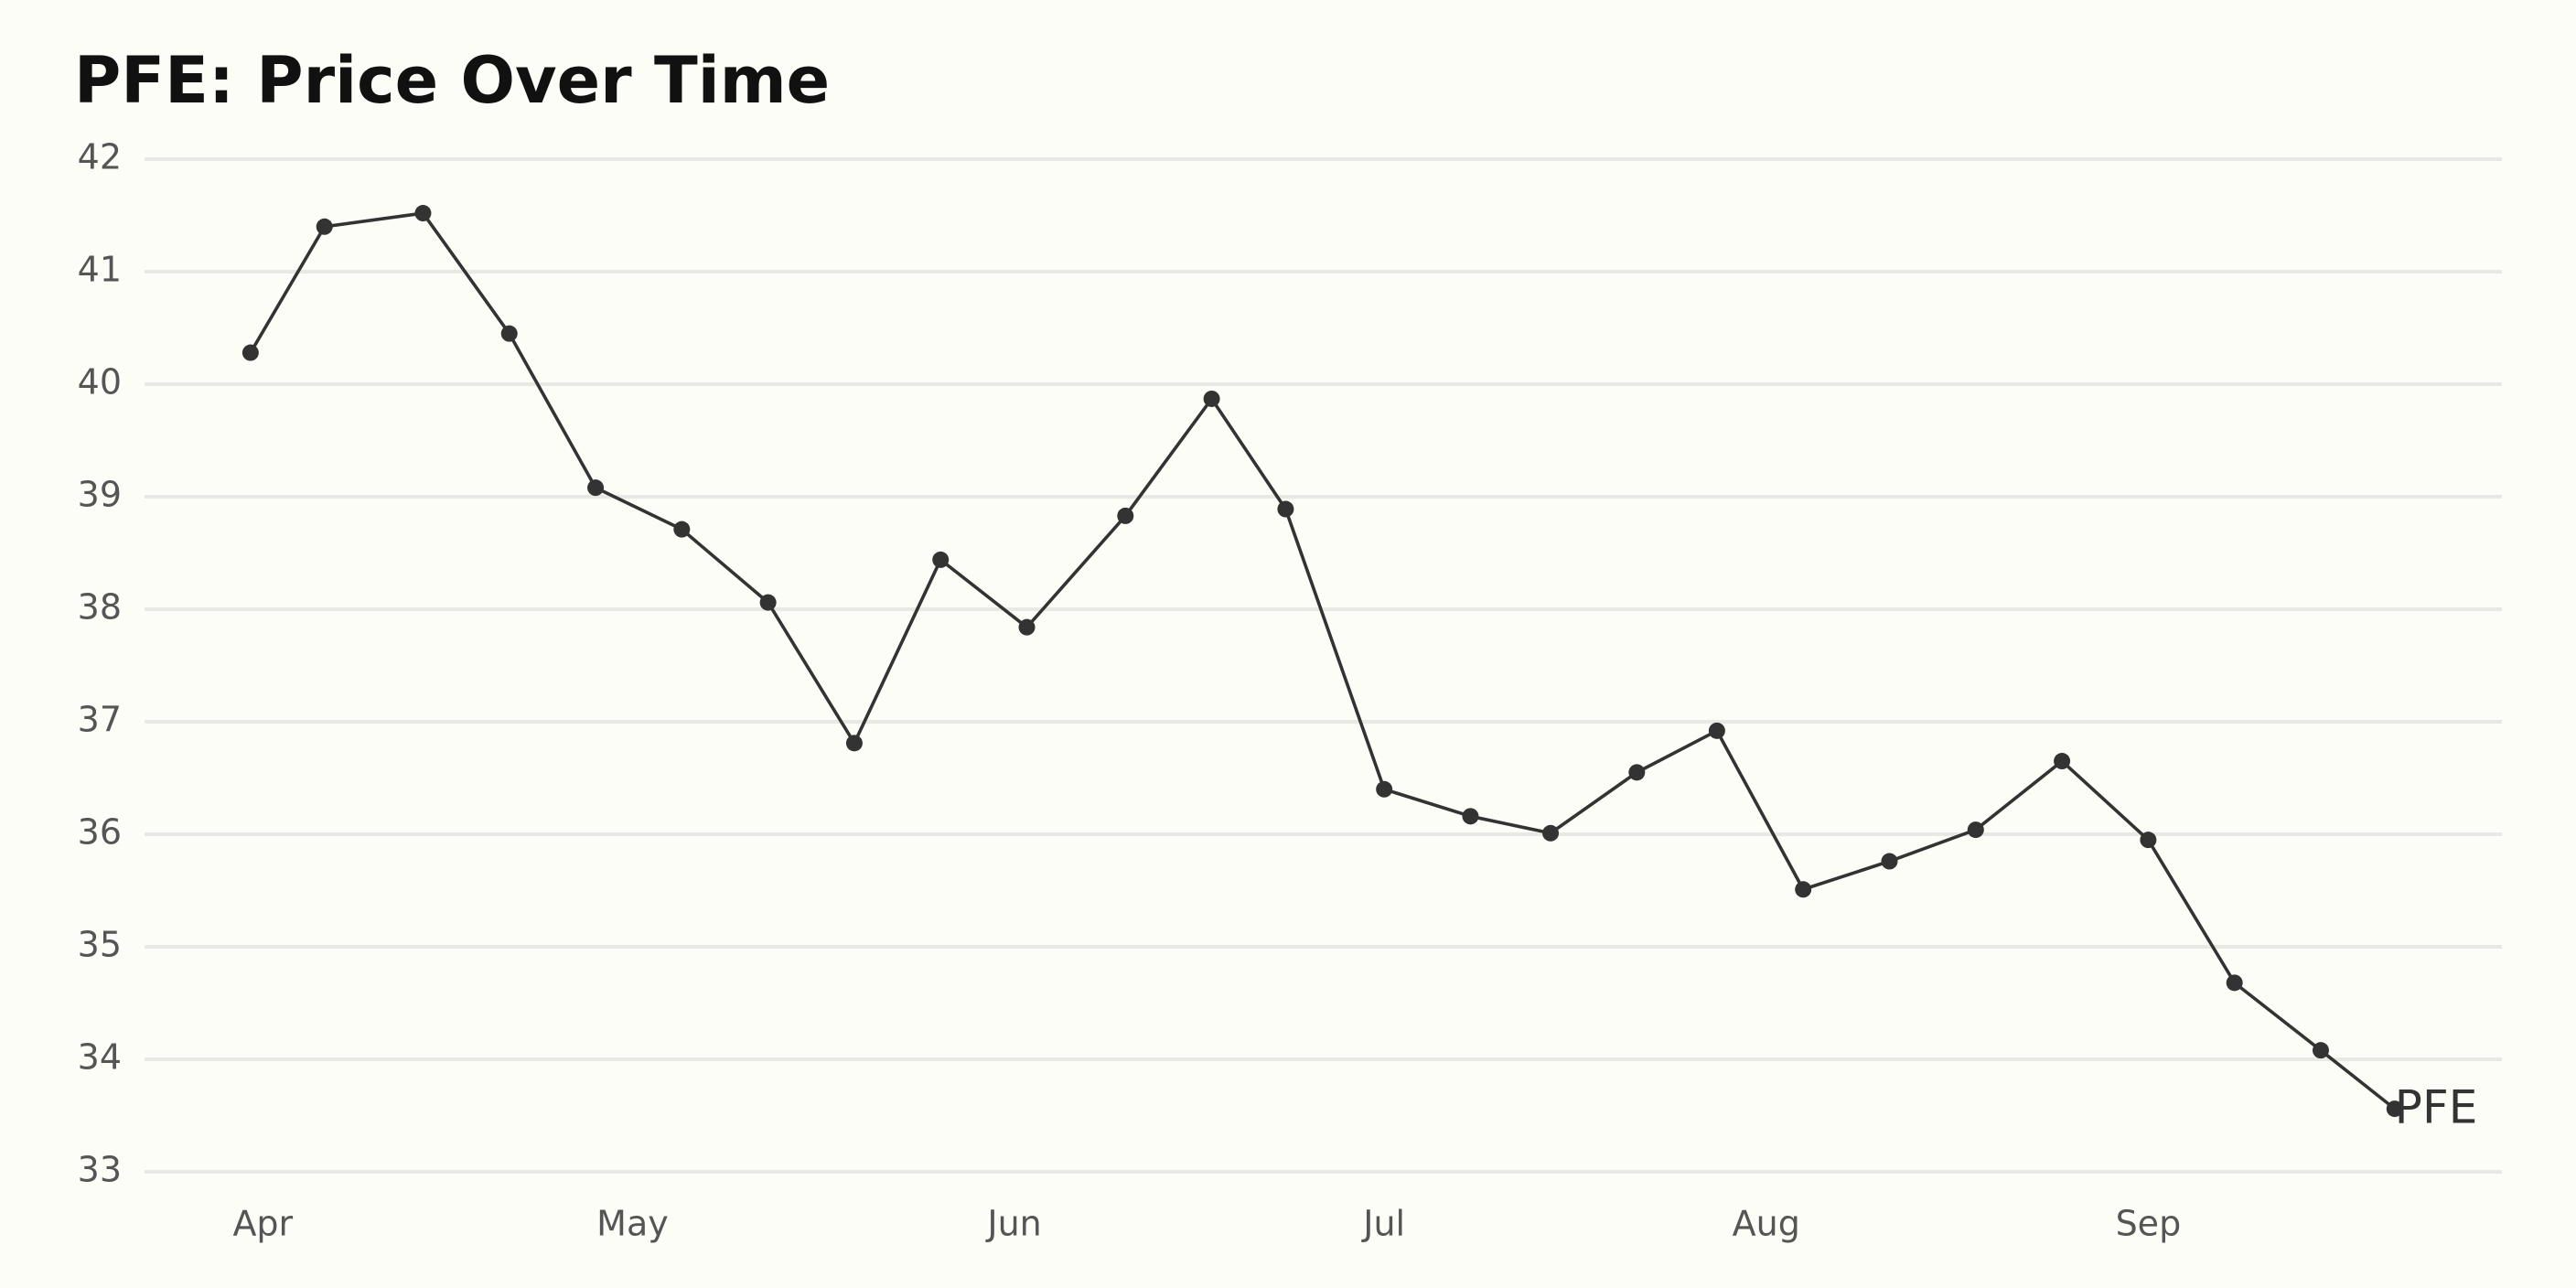 The height and width of the screenshot is (1288, 2576). What do you see at coordinates (100, 720) in the screenshot?
I see `y-tick-label: 37` at bounding box center [100, 720].